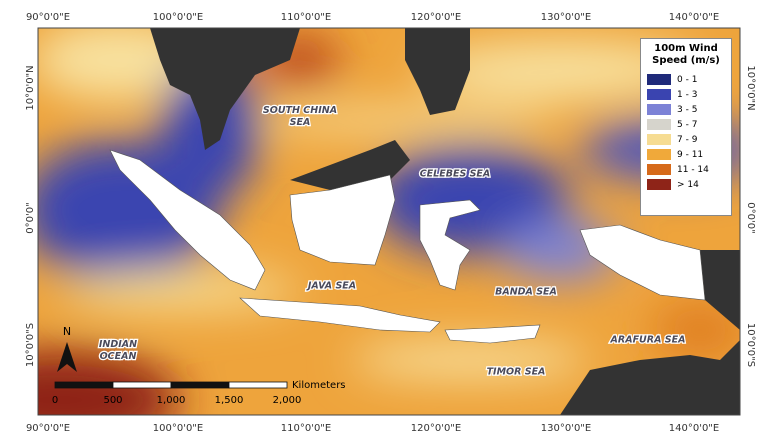 The image size is (768, 443). What do you see at coordinates (319, 385) in the screenshot?
I see `scale-unit: Kilometers` at bounding box center [319, 385].